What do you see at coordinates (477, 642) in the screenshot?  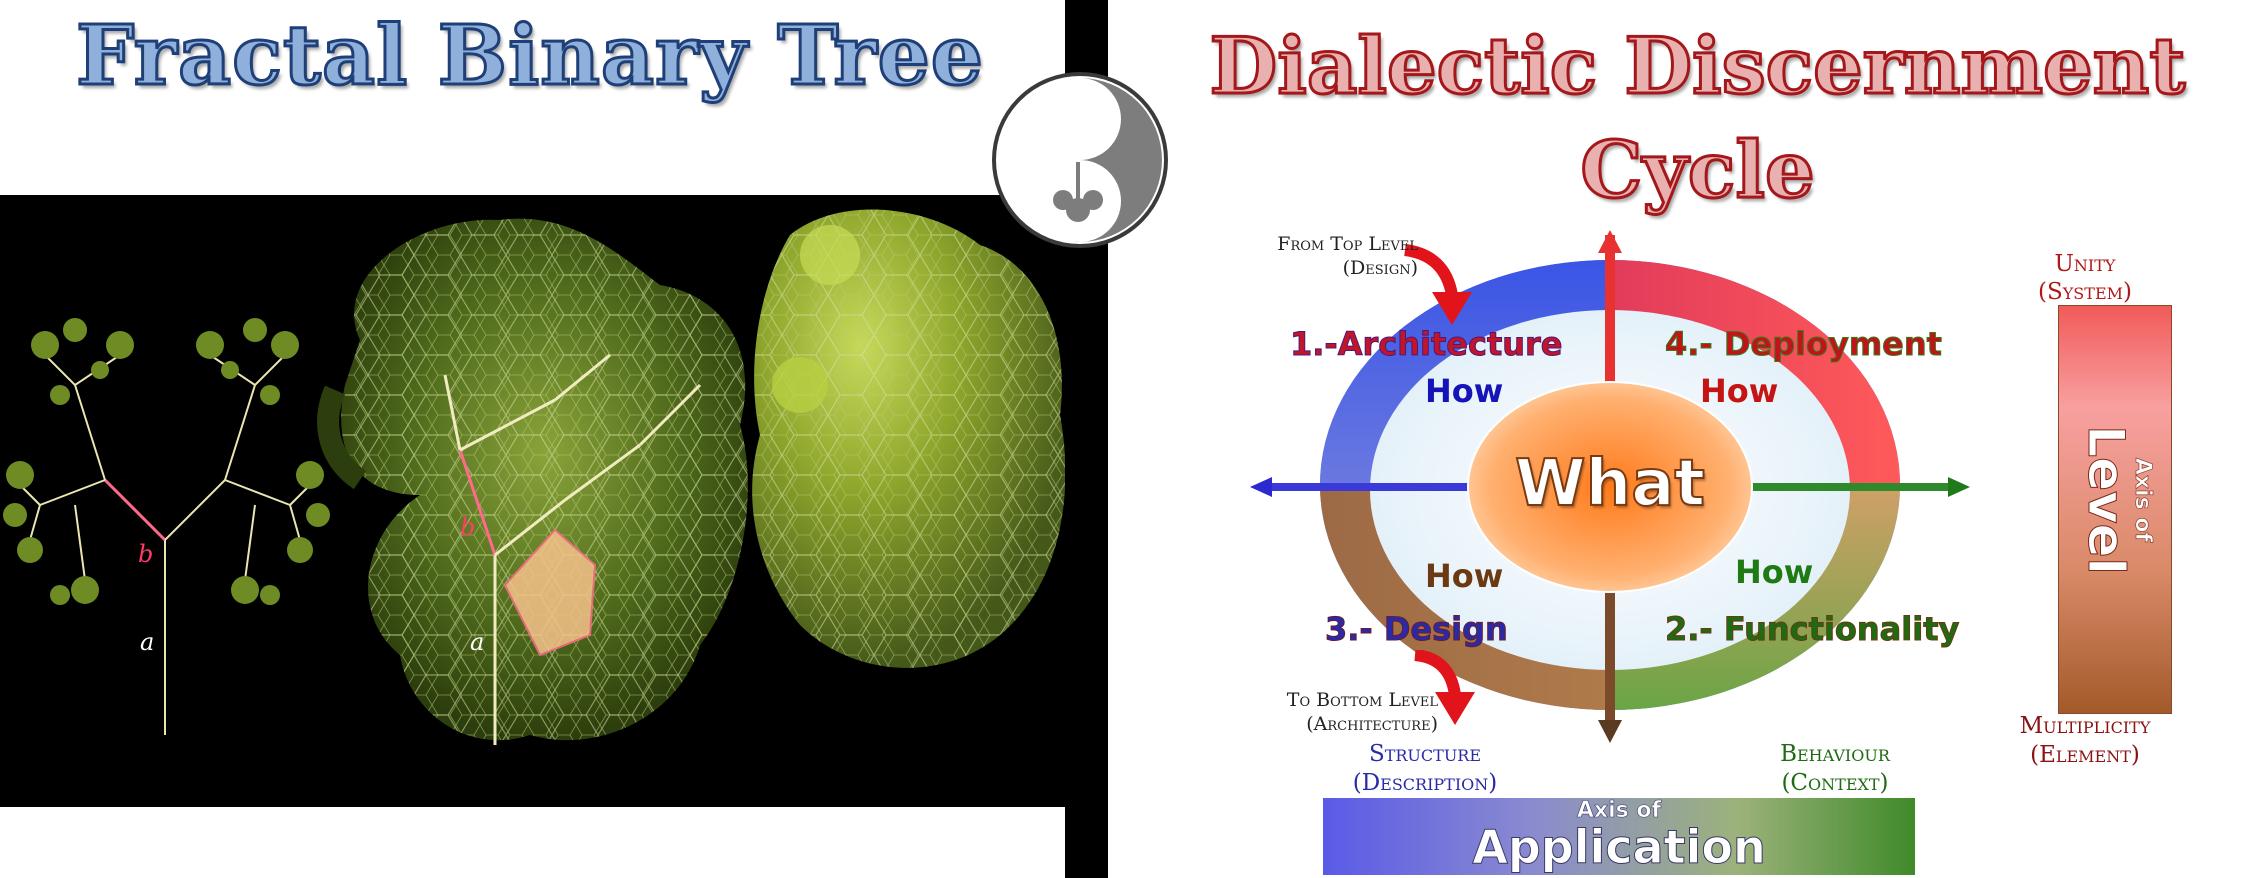 I see `angle-label-a2: a` at bounding box center [477, 642].